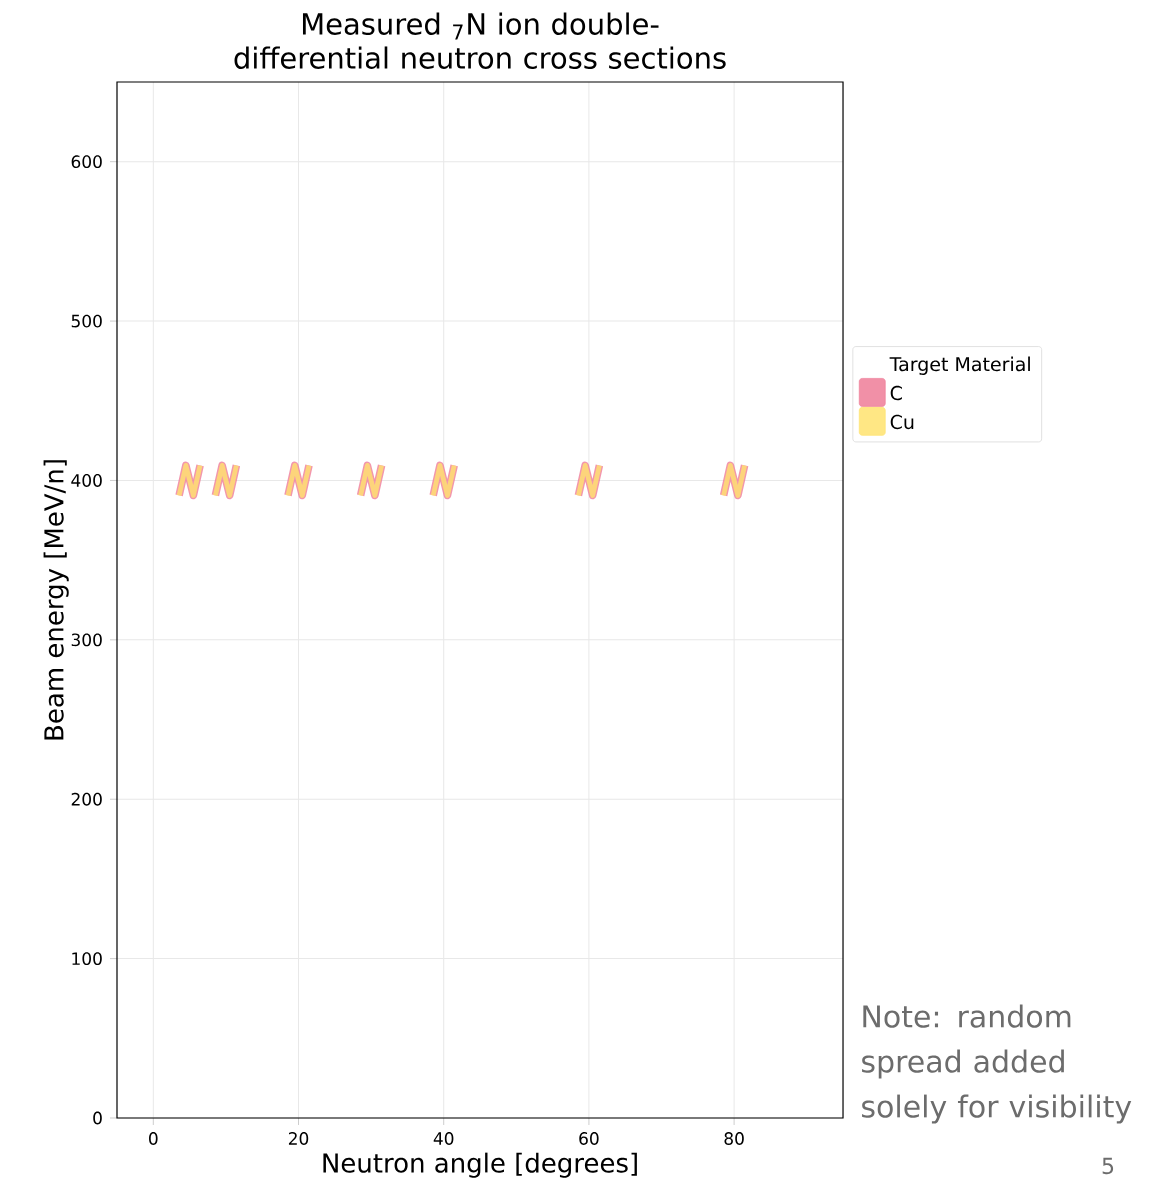  I want to click on y-tick-label: 100, so click(87, 959).